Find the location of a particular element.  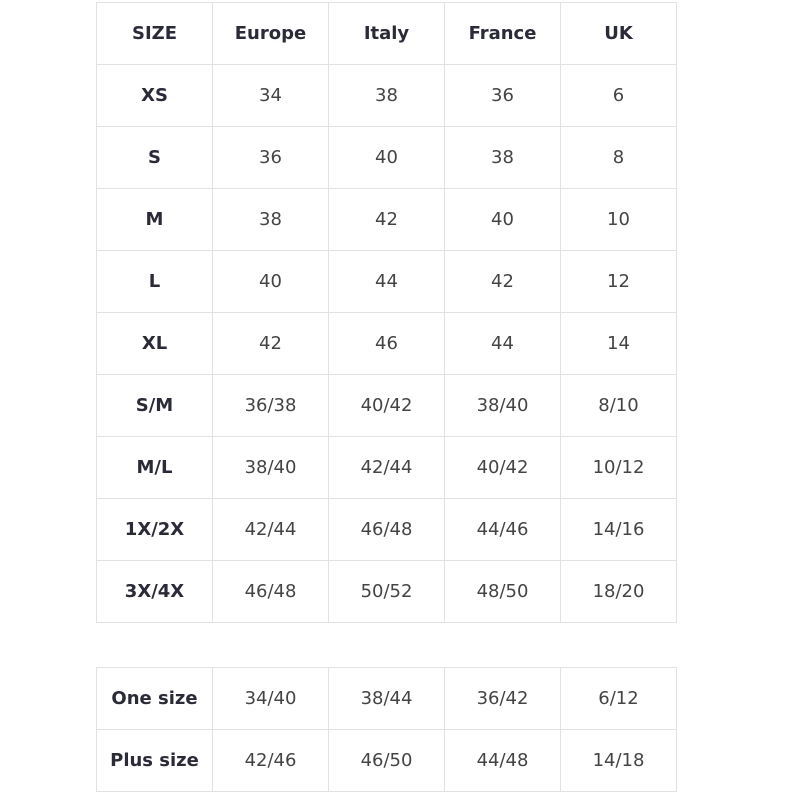

size-label-cell: L is located at coordinates (154, 281).